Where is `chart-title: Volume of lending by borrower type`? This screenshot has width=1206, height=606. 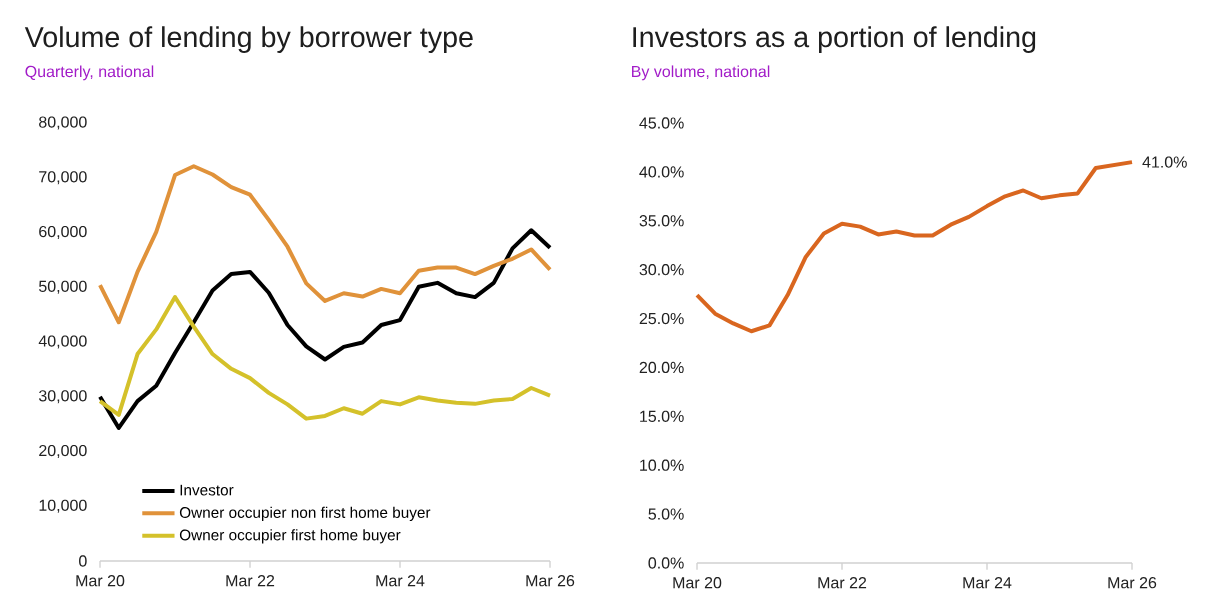
chart-title: Volume of lending by borrower type is located at coordinates (248, 39).